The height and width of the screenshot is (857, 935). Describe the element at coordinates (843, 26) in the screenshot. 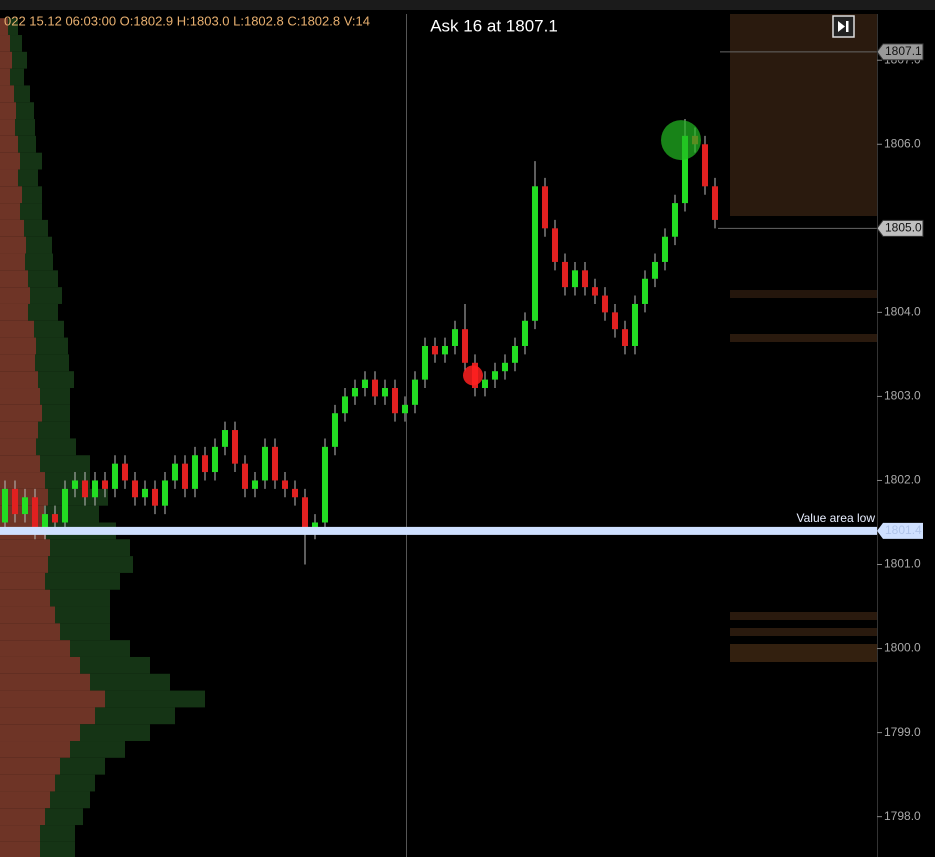

I see `scroll-end-button` at that location.